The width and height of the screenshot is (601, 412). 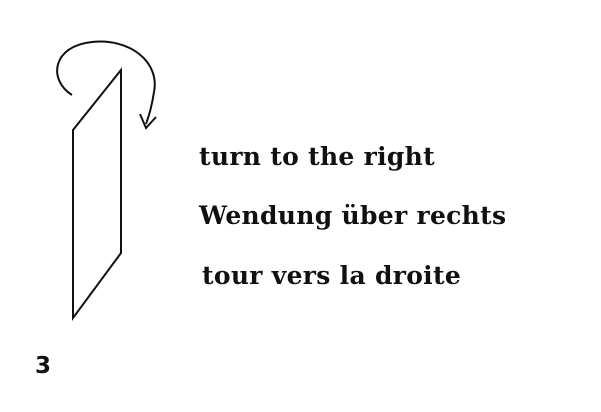 I want to click on clockwise-rotation-arrow-icon, so click(x=106, y=85).